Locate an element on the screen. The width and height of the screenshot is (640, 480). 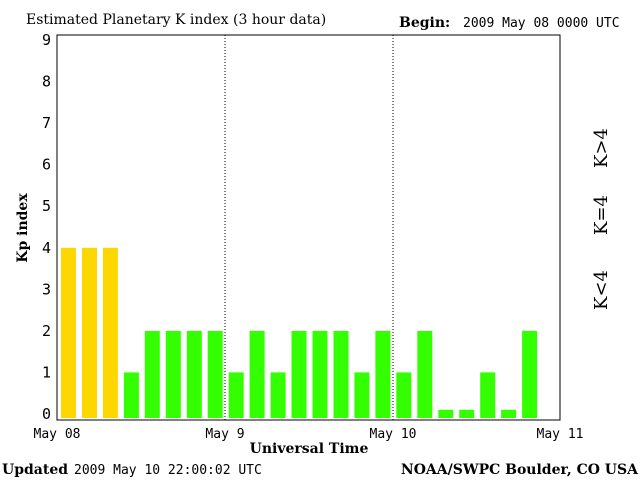
begin-label: Begin: is located at coordinates (424, 23).